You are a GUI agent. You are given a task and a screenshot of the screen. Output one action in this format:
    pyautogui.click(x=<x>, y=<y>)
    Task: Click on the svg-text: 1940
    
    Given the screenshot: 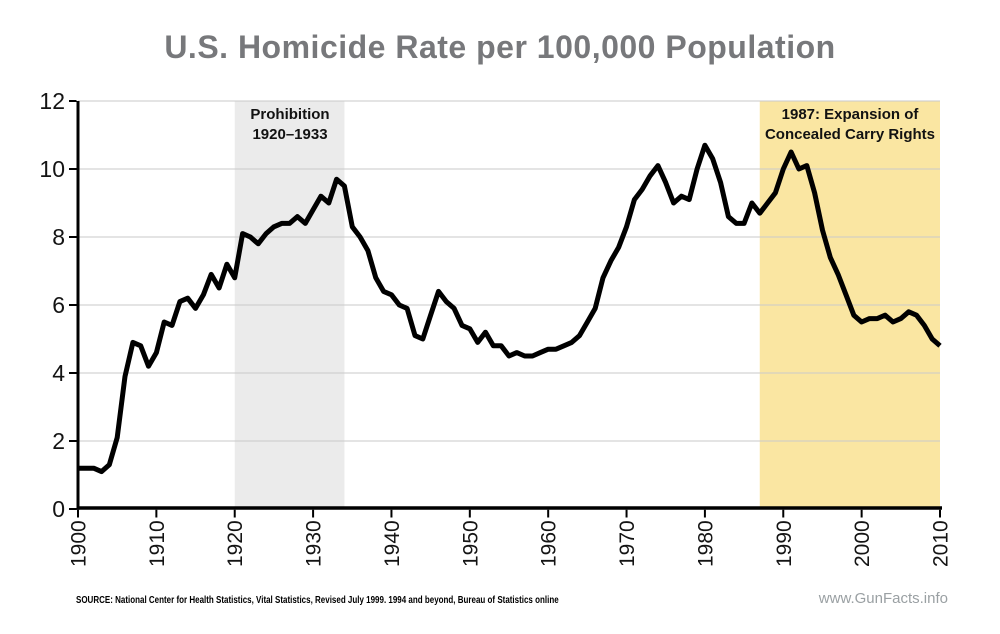 What is the action you would take?
    pyautogui.click(x=392, y=543)
    